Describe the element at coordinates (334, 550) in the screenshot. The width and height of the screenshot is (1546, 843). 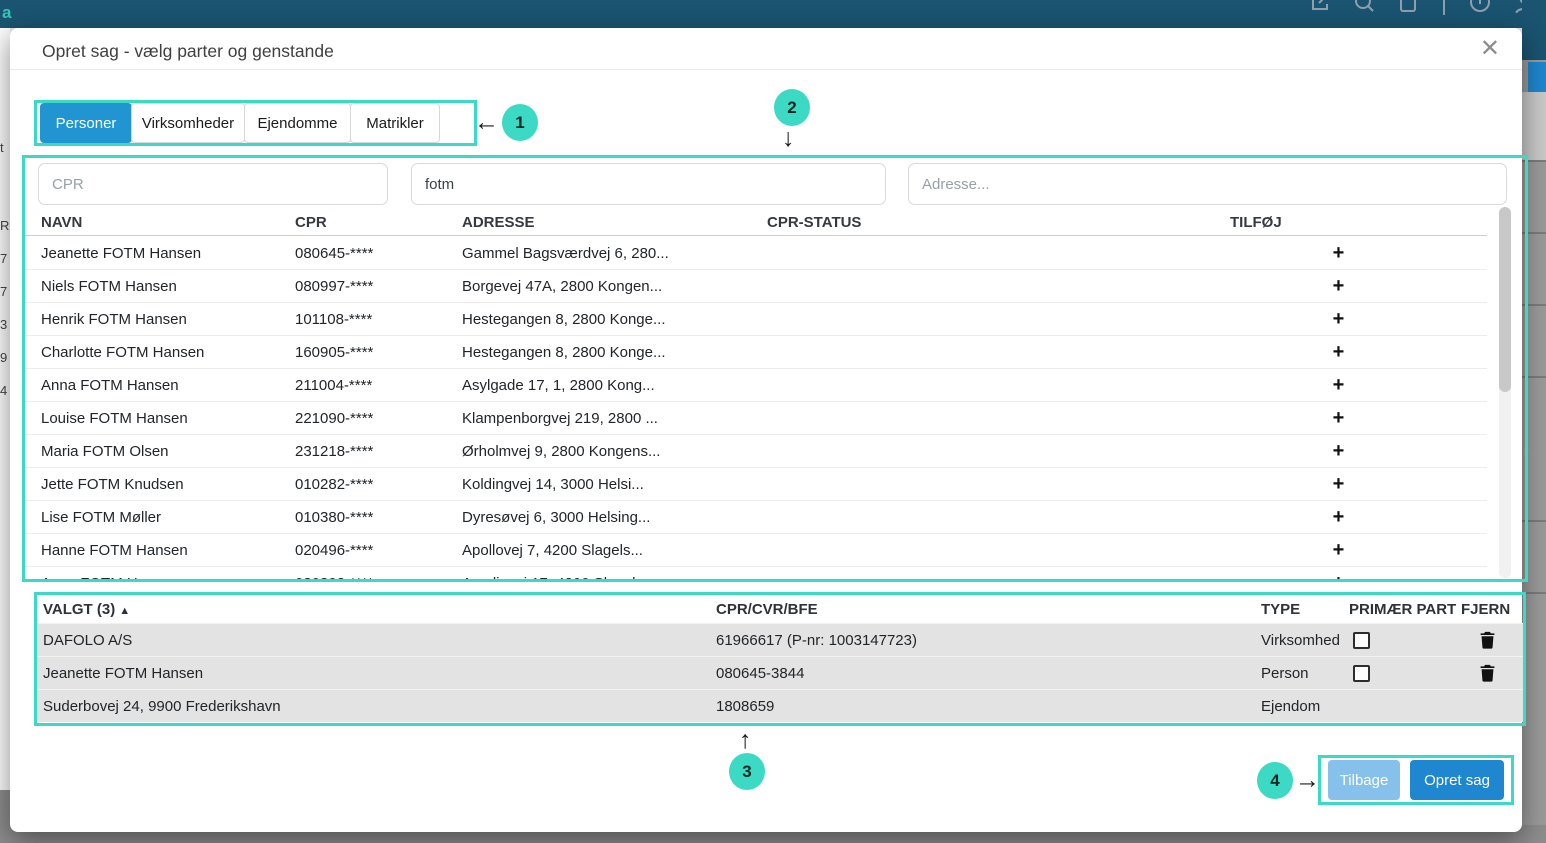
I see `cell-cpr: 020496-****` at that location.